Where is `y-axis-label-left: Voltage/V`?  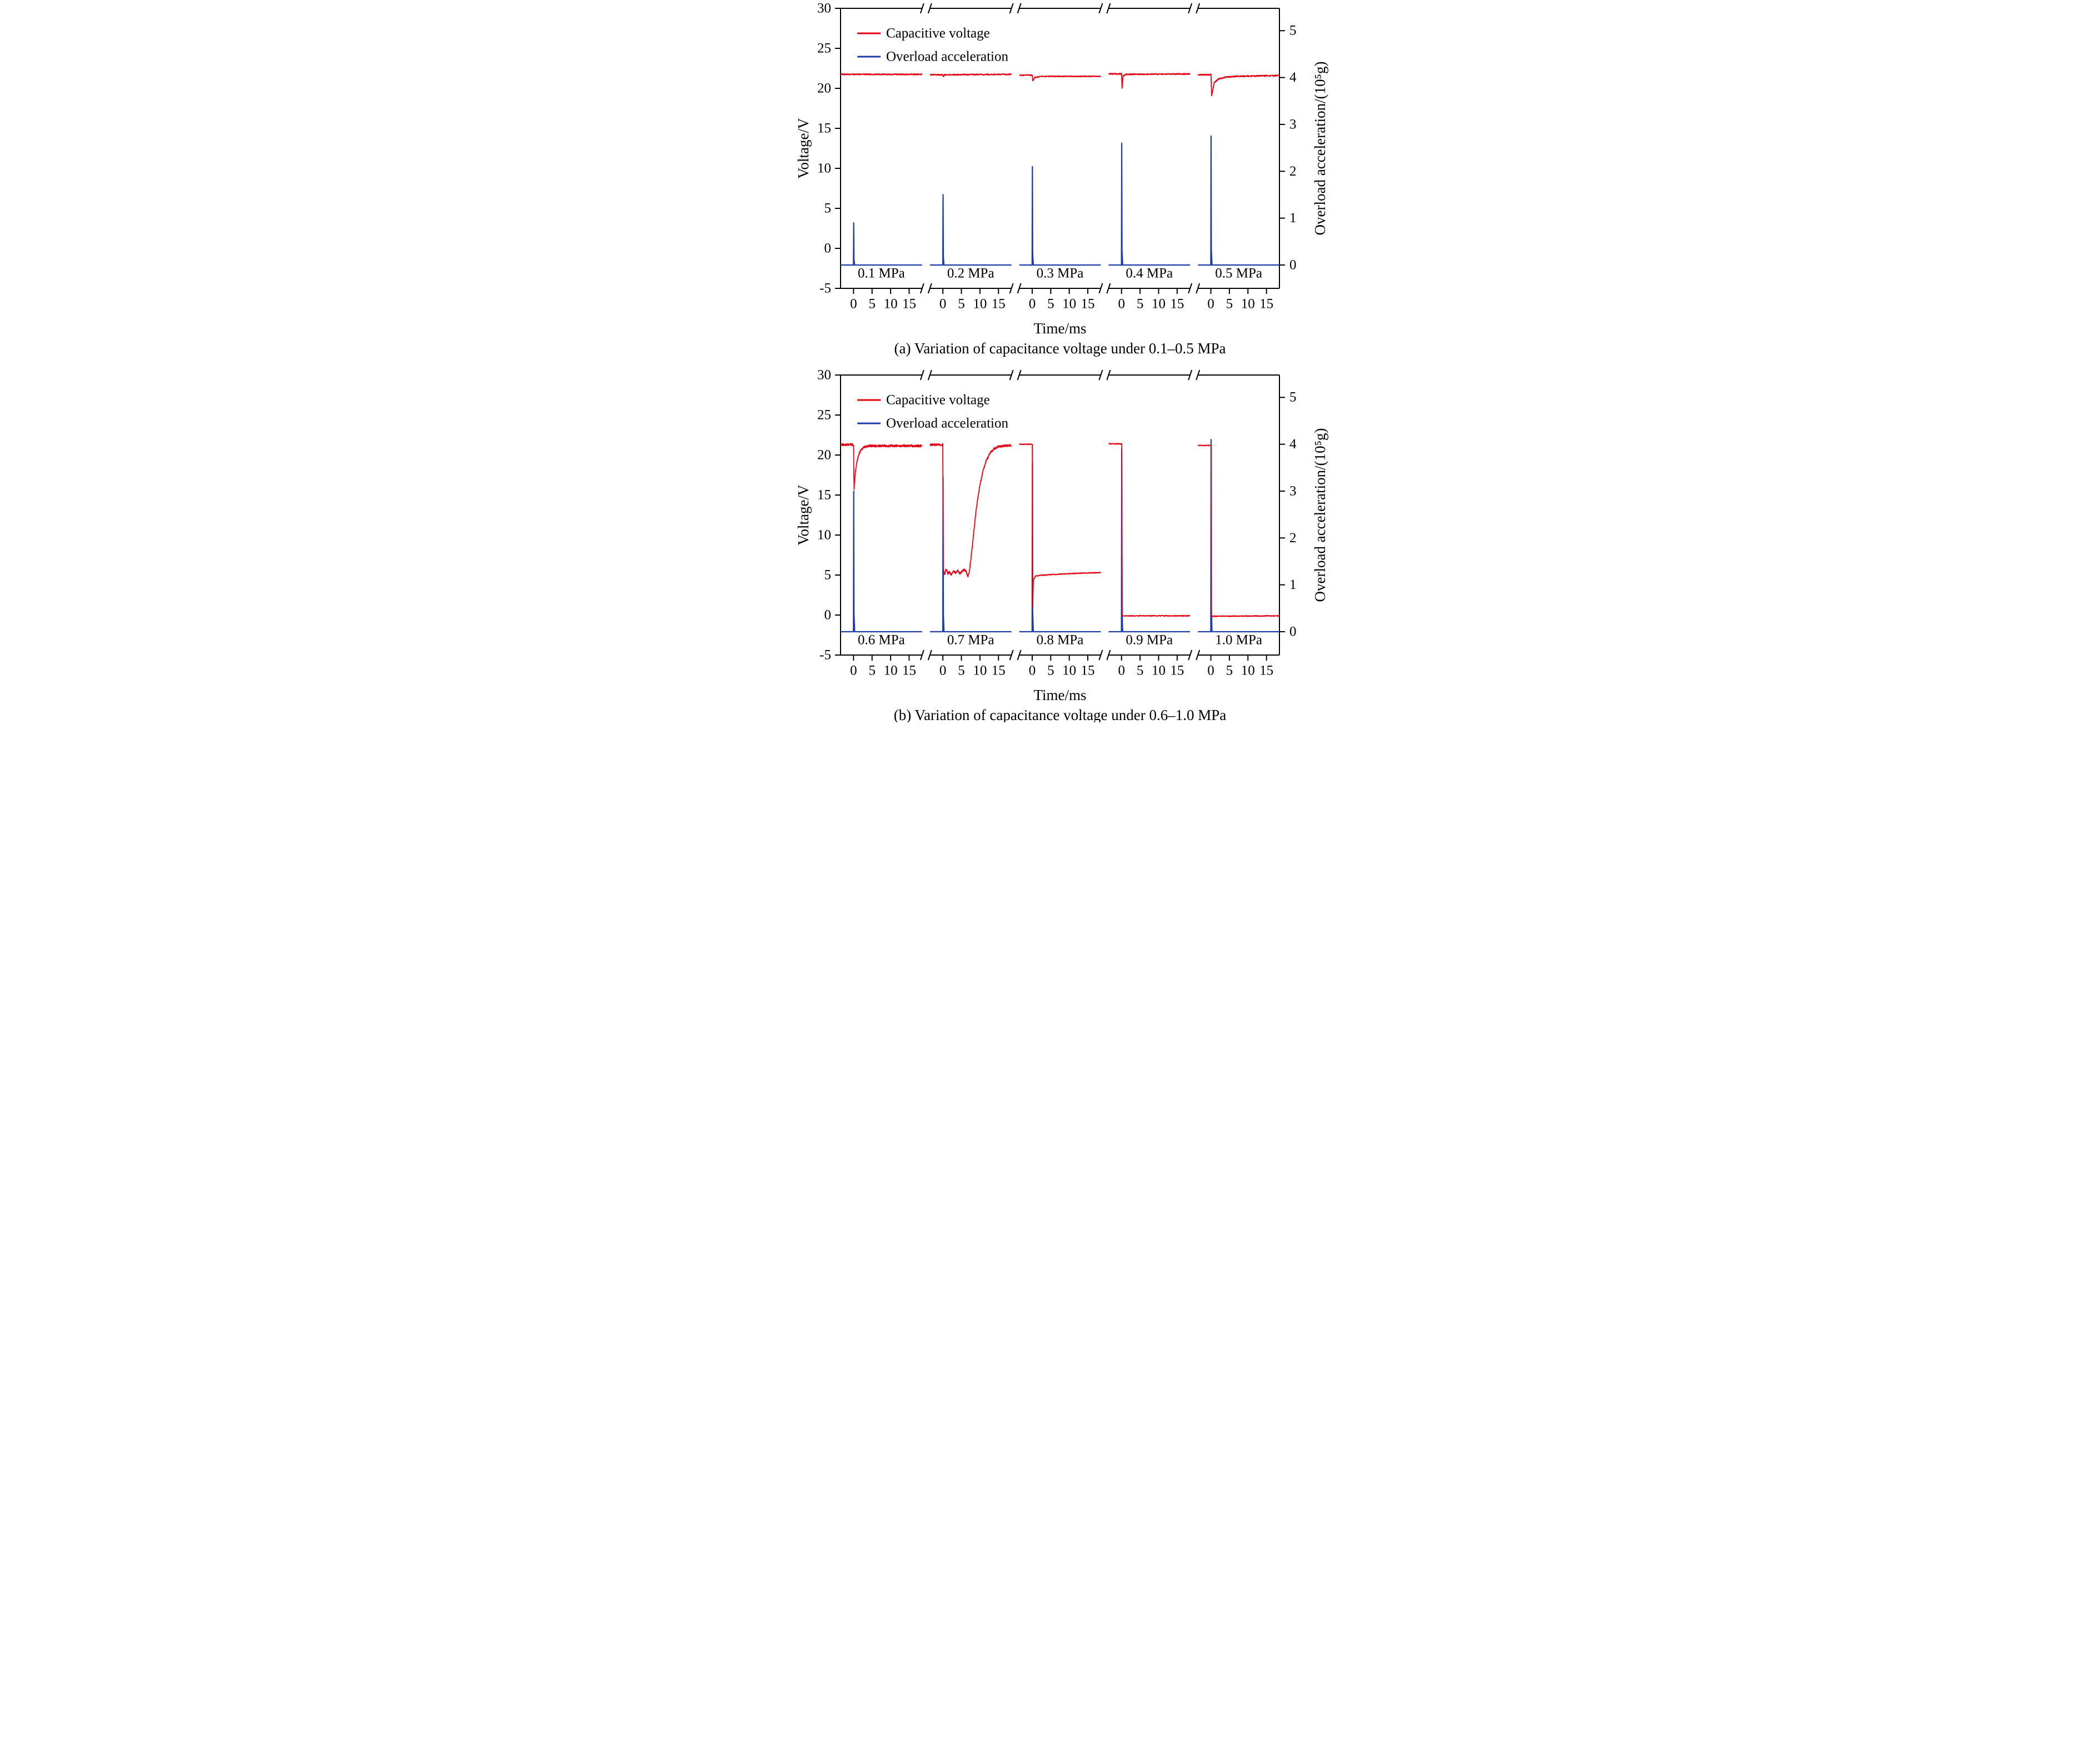 y-axis-label-left: Voltage/V is located at coordinates (803, 514).